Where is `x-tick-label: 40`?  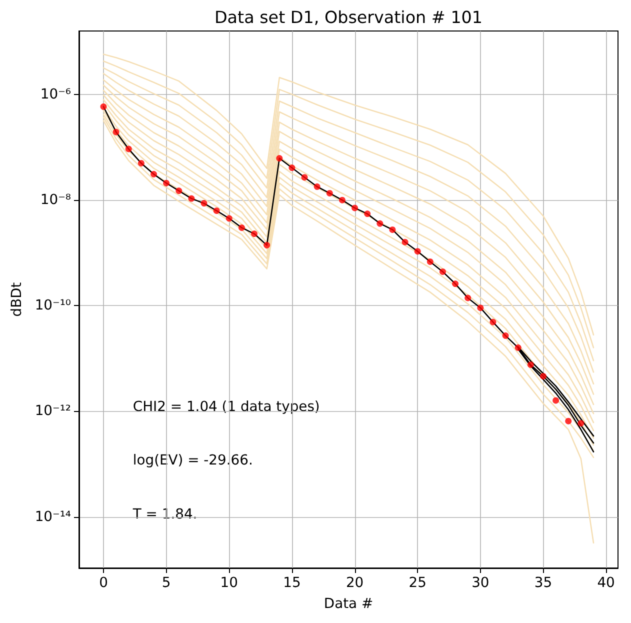 x-tick-label: 40 is located at coordinates (606, 583).